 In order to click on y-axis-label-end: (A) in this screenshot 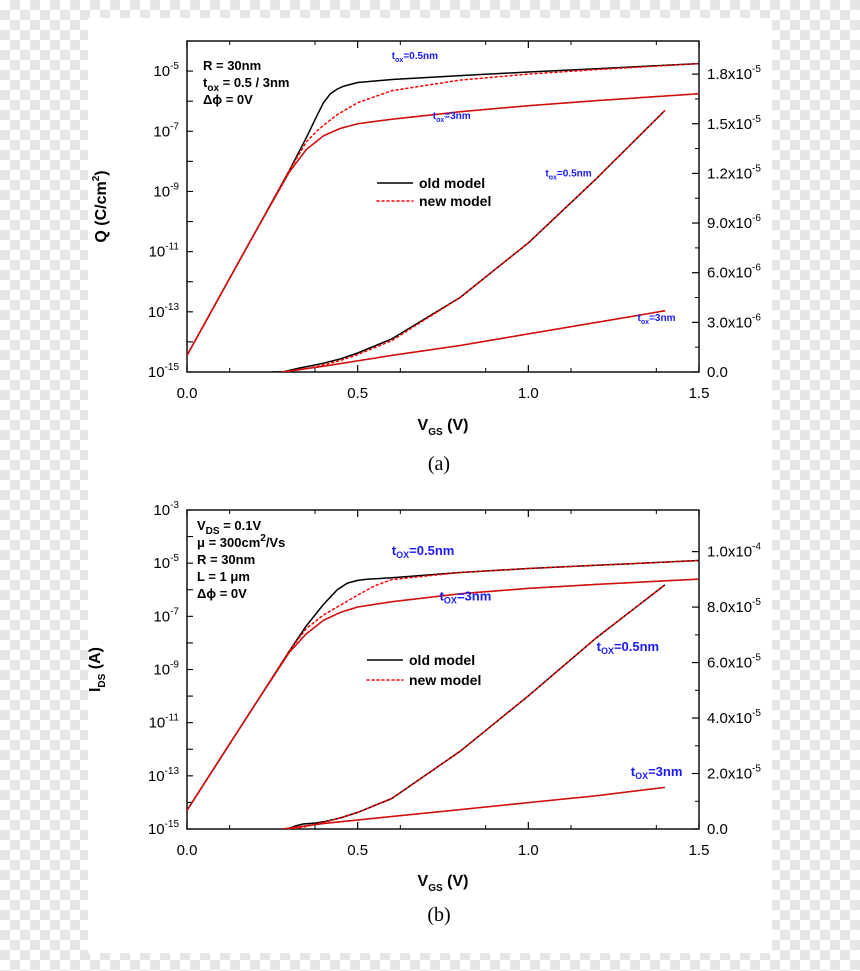, I will do `click(95, 660)`.